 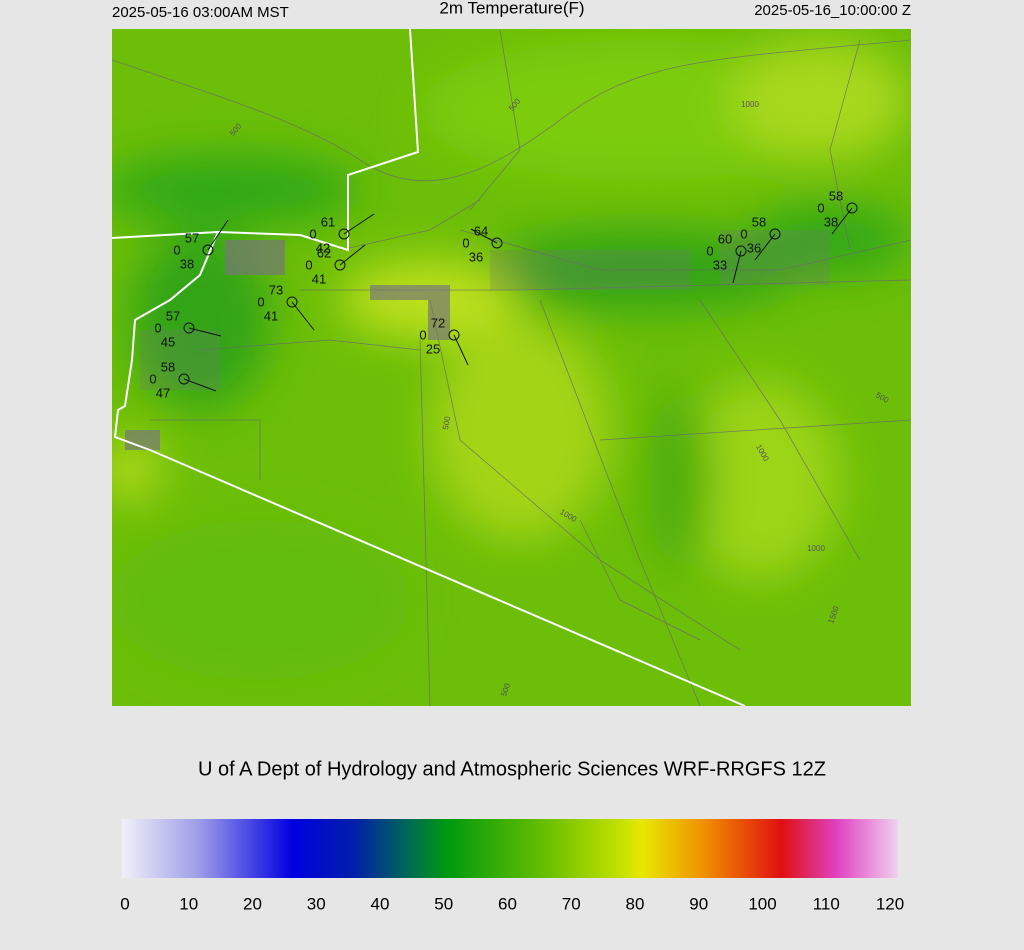 I want to click on colorbar-tick-label: 0, so click(x=124, y=903).